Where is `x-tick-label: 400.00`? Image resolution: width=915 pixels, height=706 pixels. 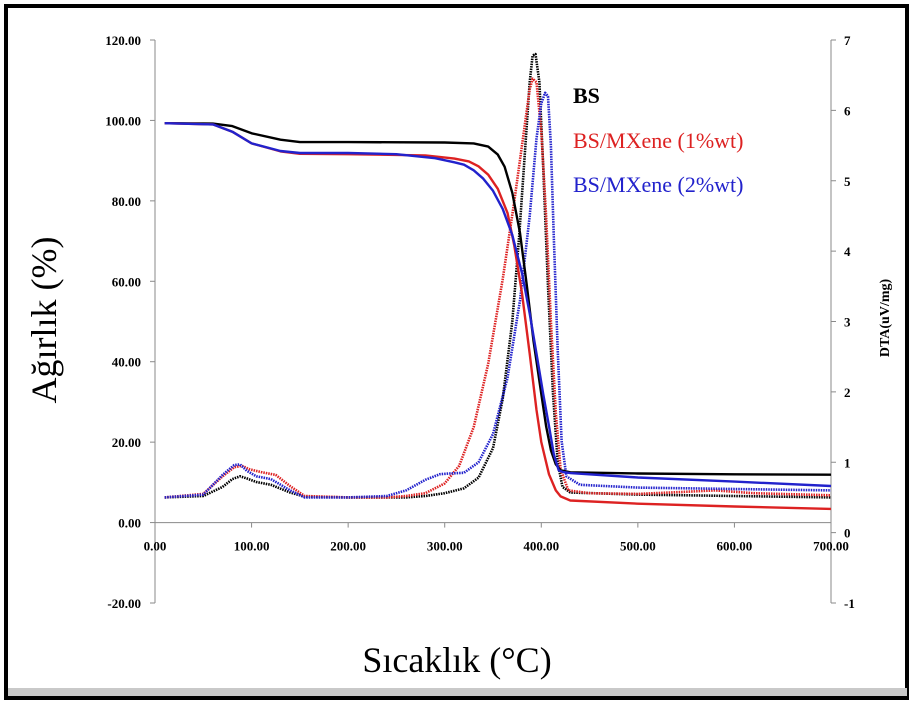 x-tick-label: 400.00 is located at coordinates (541, 546).